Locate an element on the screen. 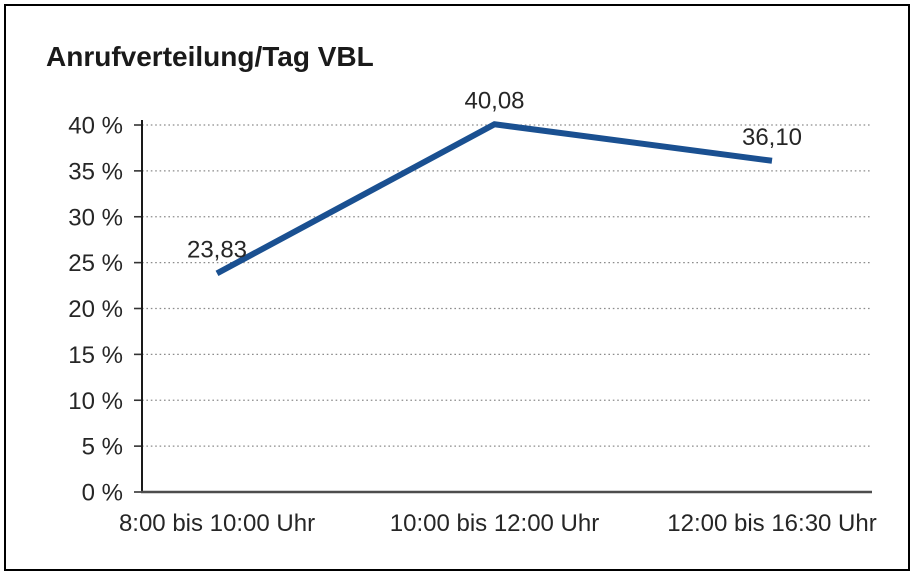  data-label: 36,10 is located at coordinates (772, 137).